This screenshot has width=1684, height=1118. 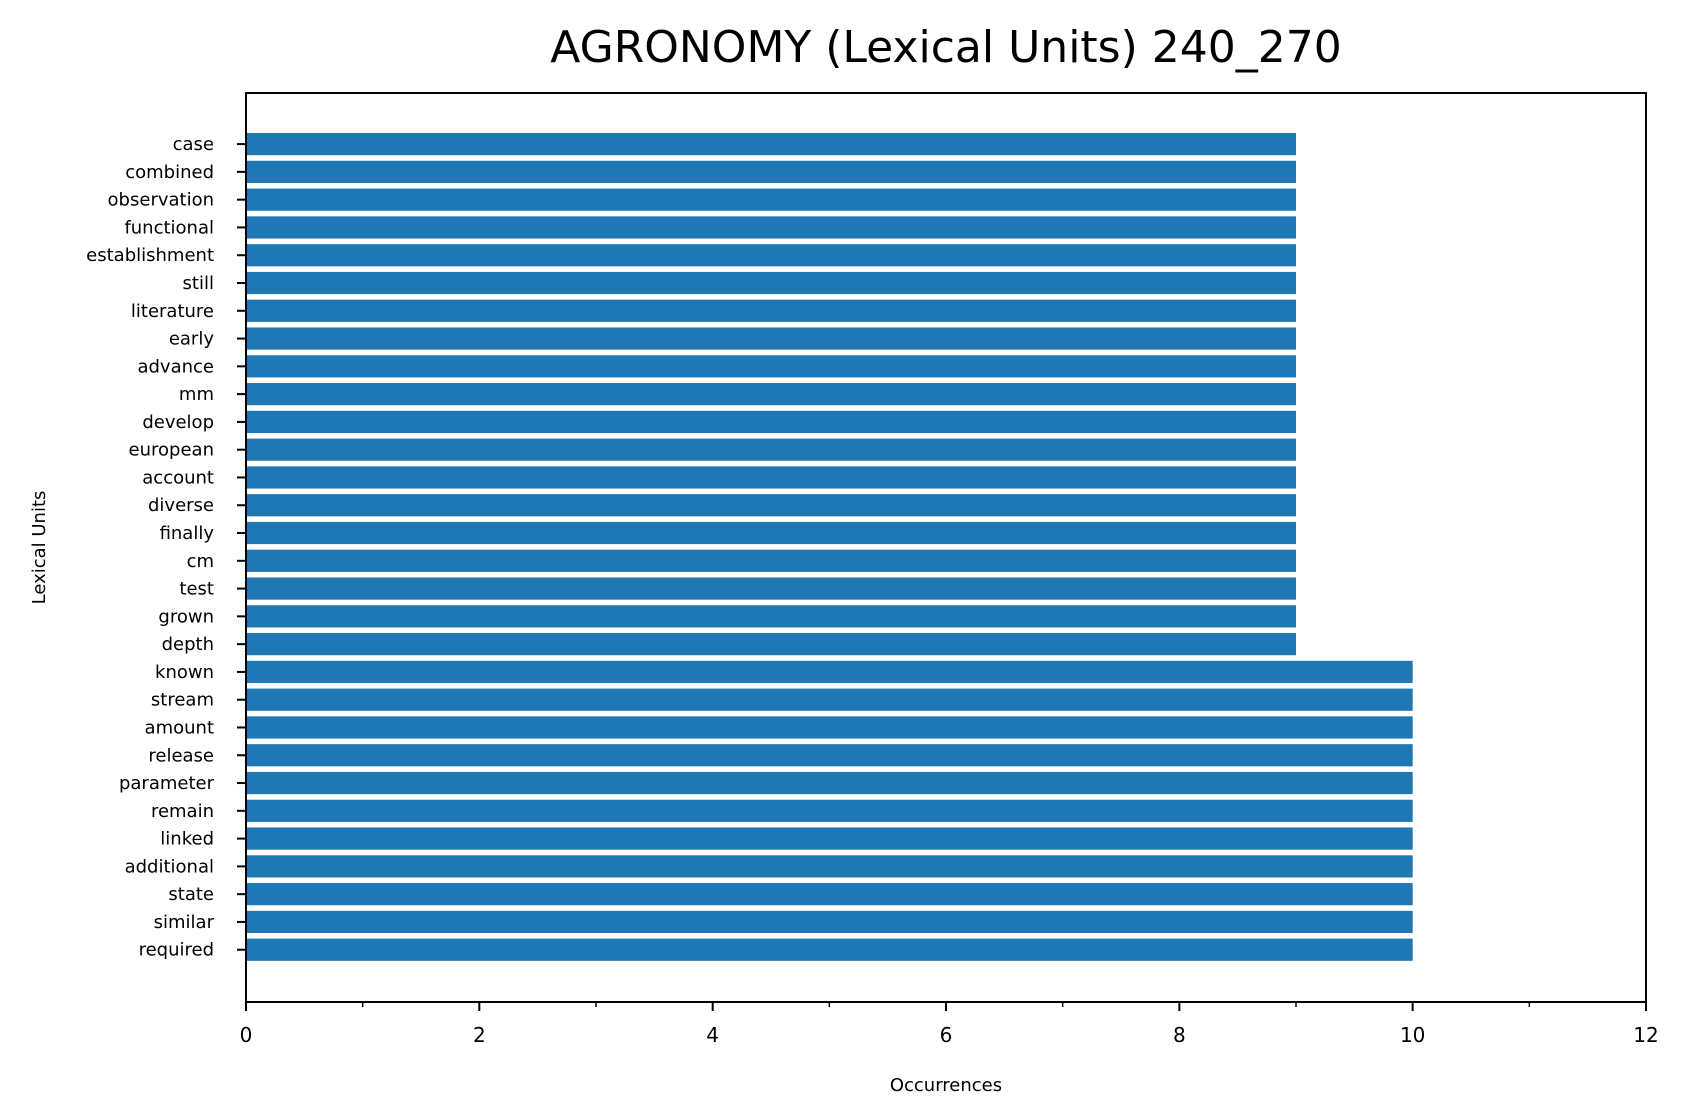 I want to click on x-axis: 0 2 4 6 8 10 12, so click(x=949, y=1024).